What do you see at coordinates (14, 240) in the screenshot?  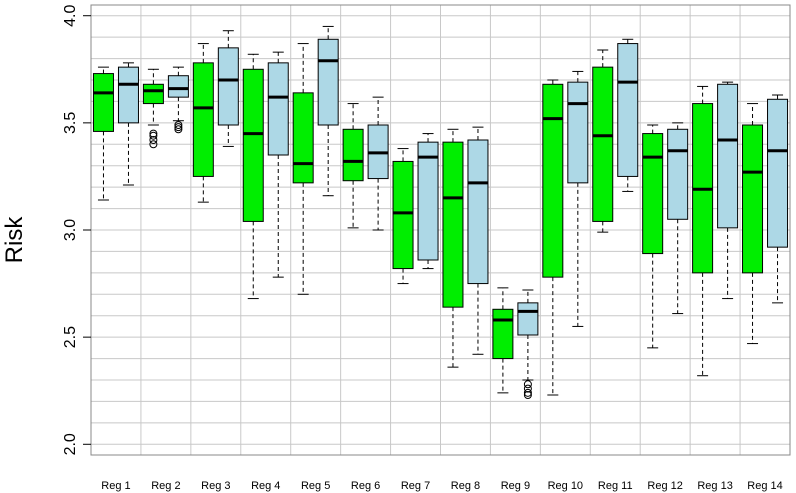 I see `y-axis-label: Risk` at bounding box center [14, 240].